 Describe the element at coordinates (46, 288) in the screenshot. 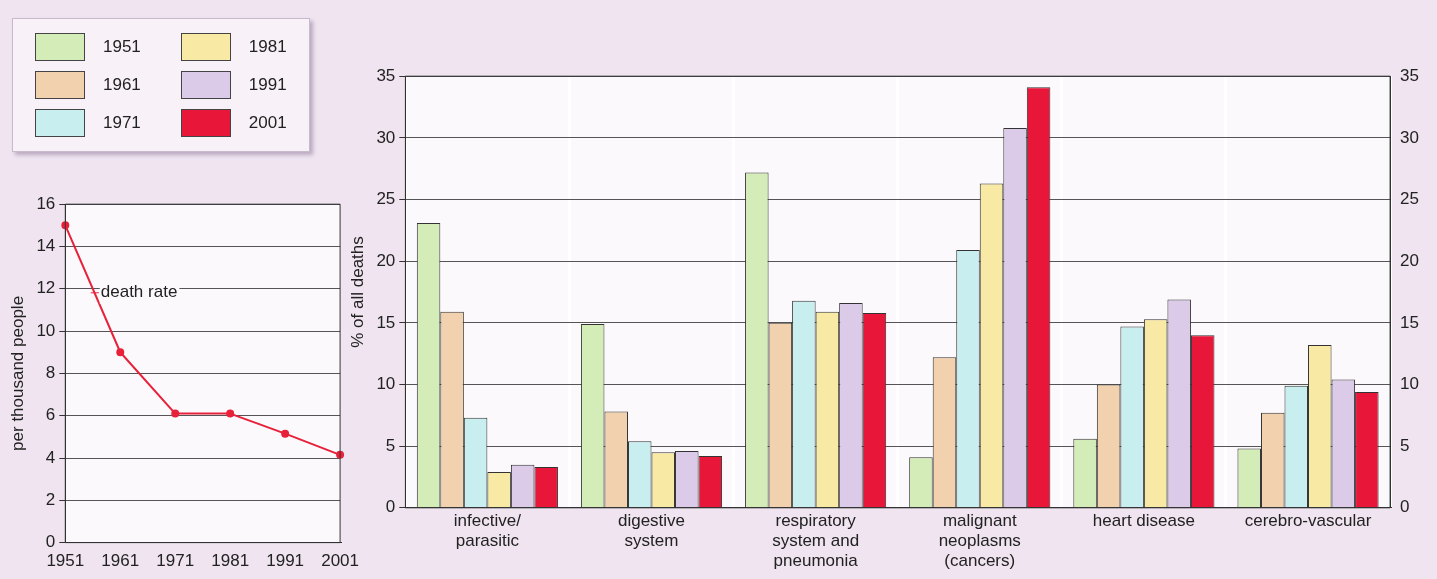

I see `y-tick-label: 12` at that location.